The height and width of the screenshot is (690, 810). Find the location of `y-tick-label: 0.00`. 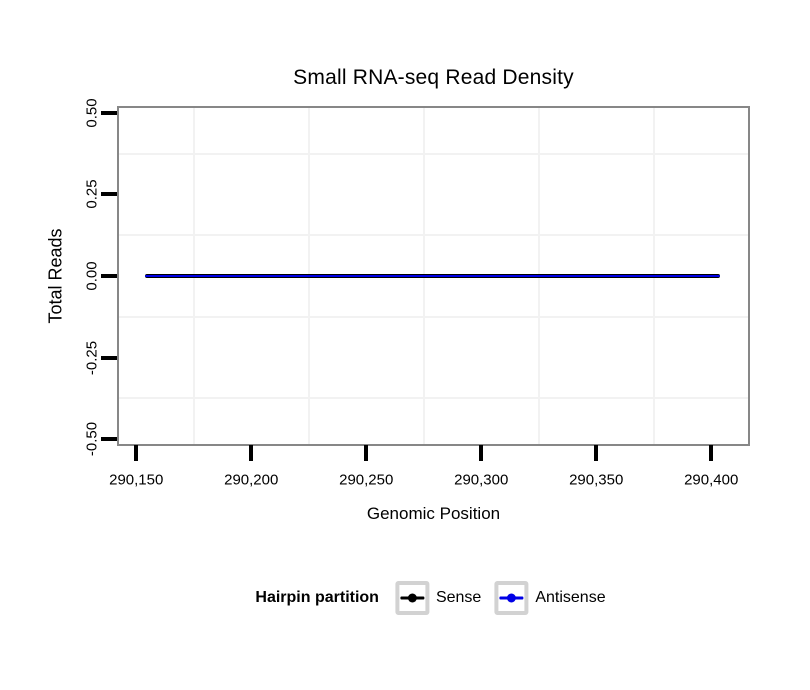

y-tick-label: 0.00 is located at coordinates (92, 276).